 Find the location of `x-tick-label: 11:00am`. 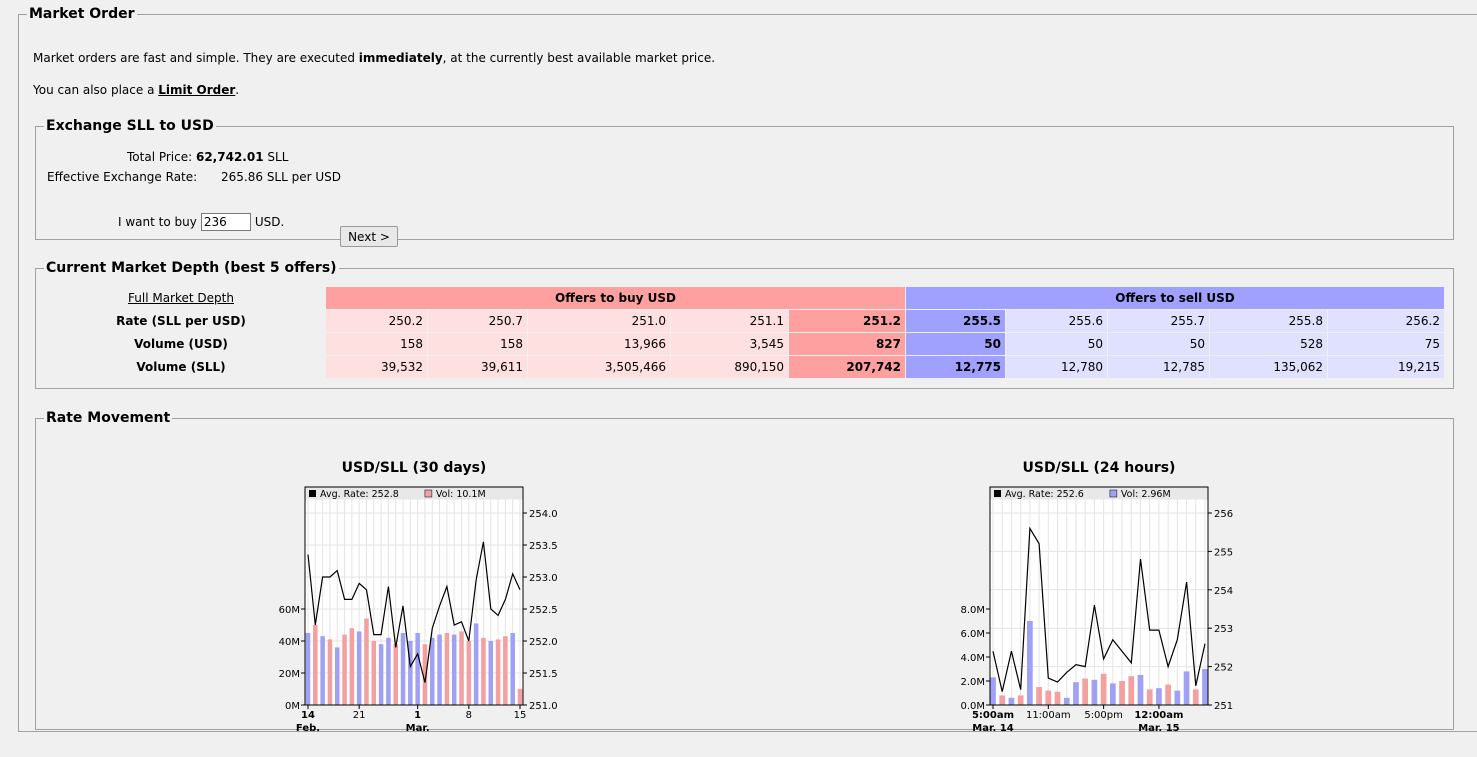

x-tick-label: 11:00am is located at coordinates (1048, 715).